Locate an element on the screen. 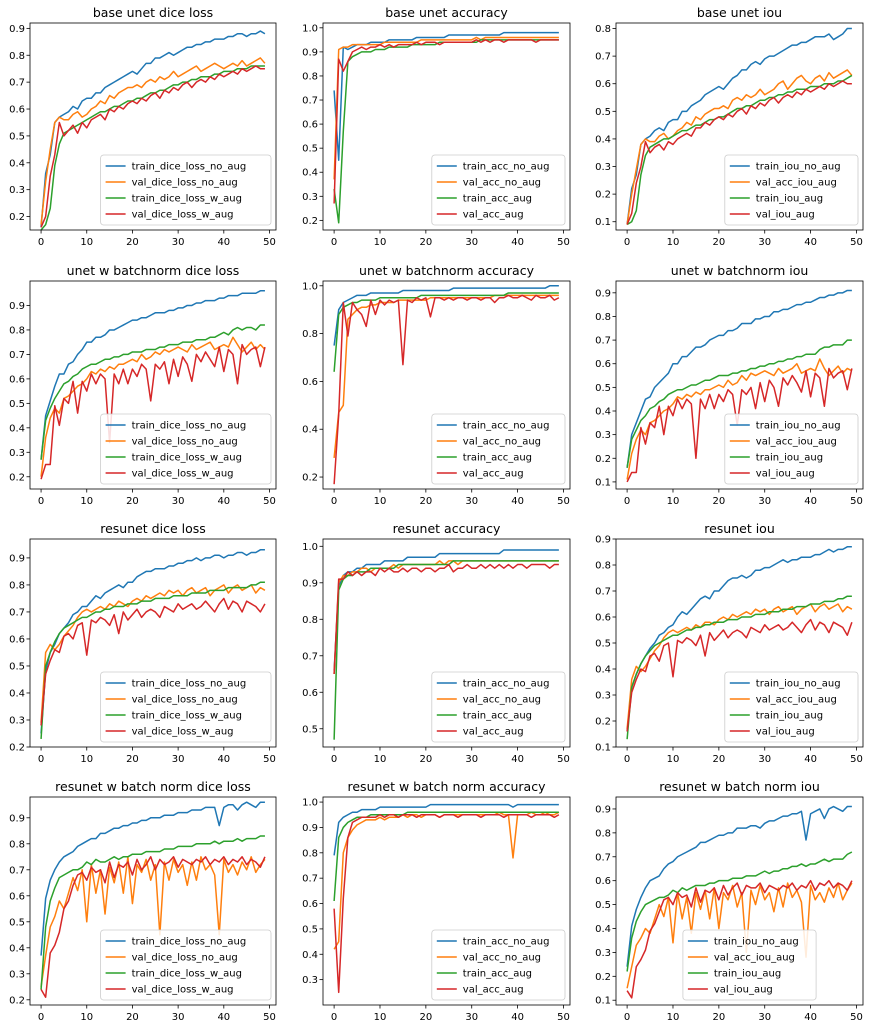 This screenshot has height=1025, width=877. legend-label: val_dice_loss_no_aug is located at coordinates (185, 958).